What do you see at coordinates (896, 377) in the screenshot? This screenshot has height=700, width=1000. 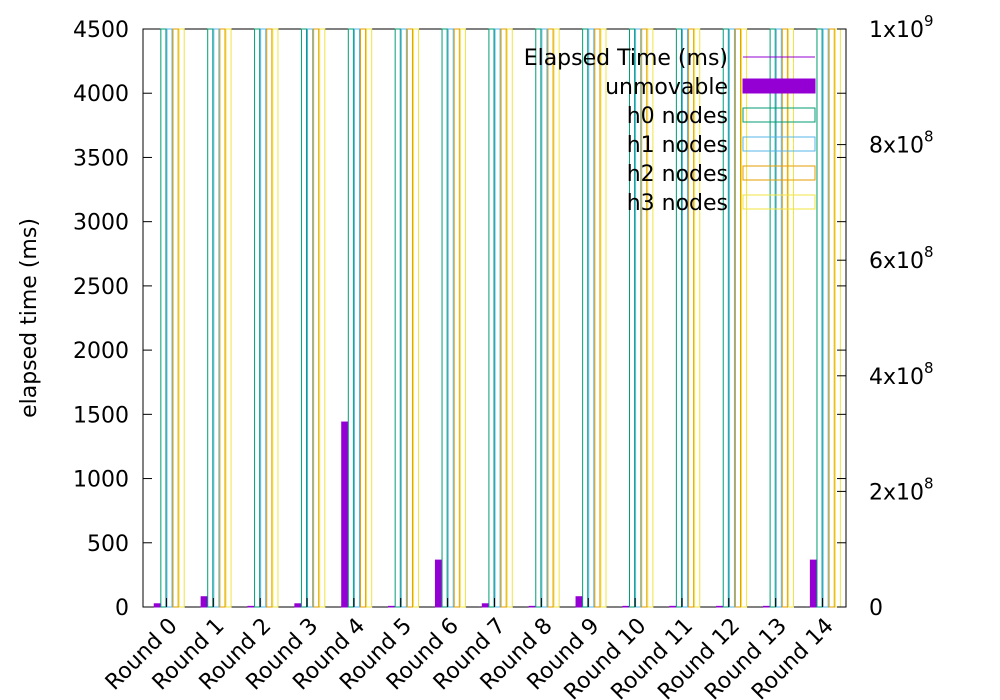 I see `y2-tick-mantissa: 4x10` at bounding box center [896, 377].